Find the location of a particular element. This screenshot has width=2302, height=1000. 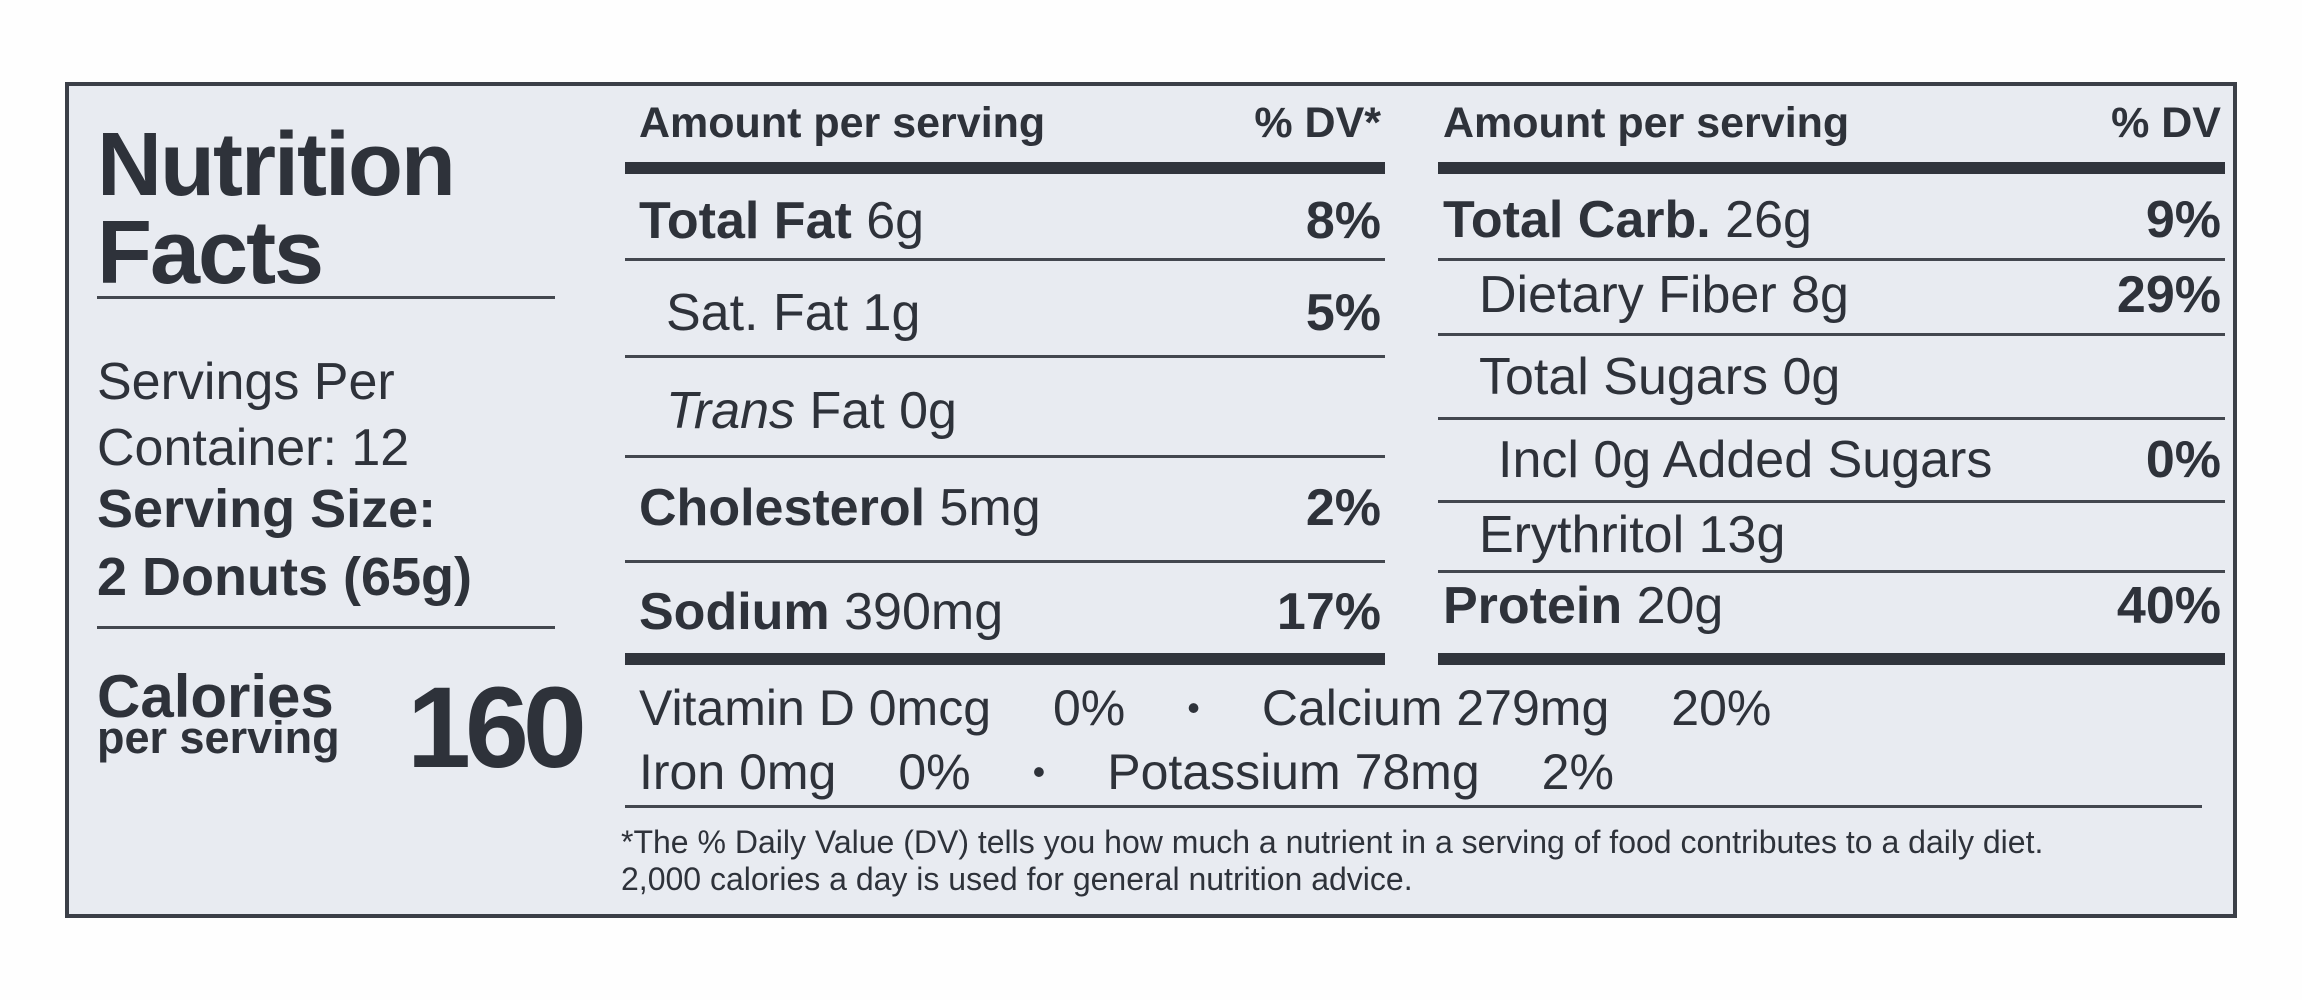

micronutrient-name: Potassium 78mg is located at coordinates (1293, 772).